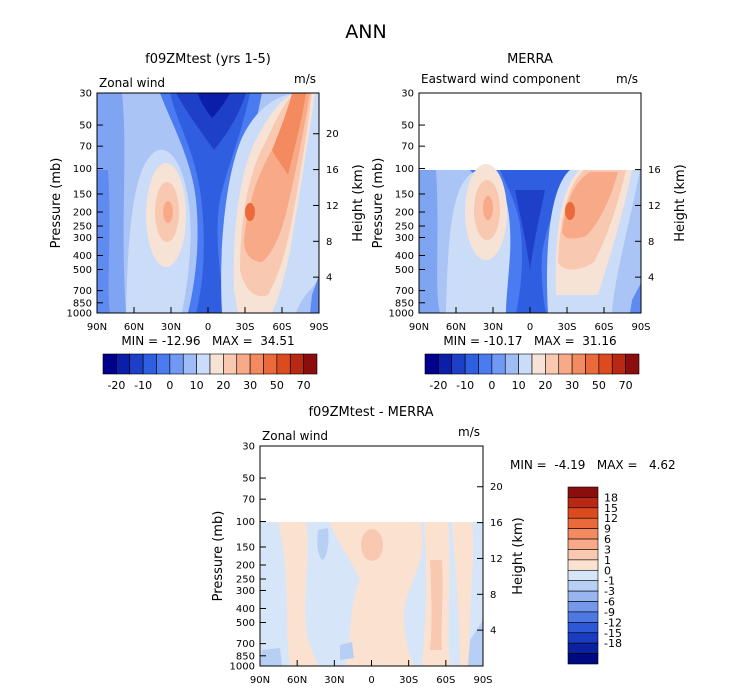 The width and height of the screenshot is (733, 691). Describe the element at coordinates (529, 341) in the screenshot. I see `panel-merra-stats: MIN = -10.17 MAX = 31.16` at that location.